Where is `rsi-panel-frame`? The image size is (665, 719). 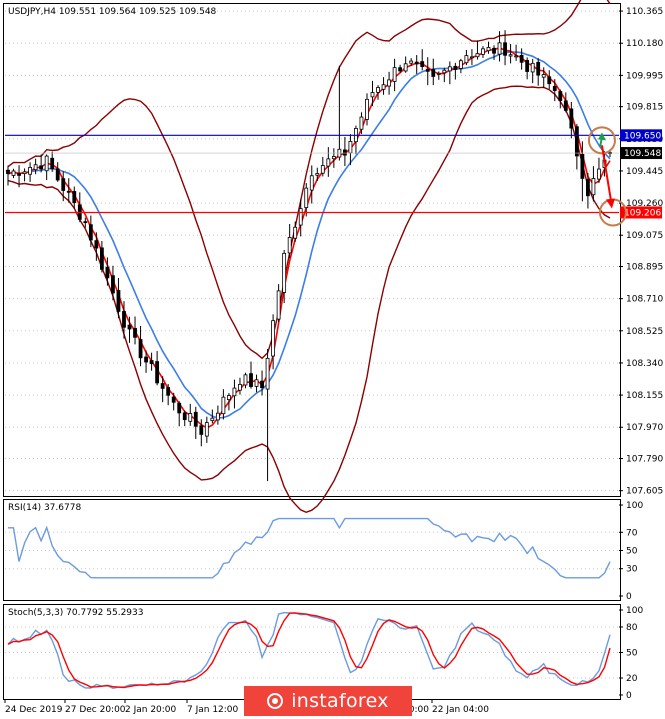 rsi-panel-frame is located at coordinates (312, 550).